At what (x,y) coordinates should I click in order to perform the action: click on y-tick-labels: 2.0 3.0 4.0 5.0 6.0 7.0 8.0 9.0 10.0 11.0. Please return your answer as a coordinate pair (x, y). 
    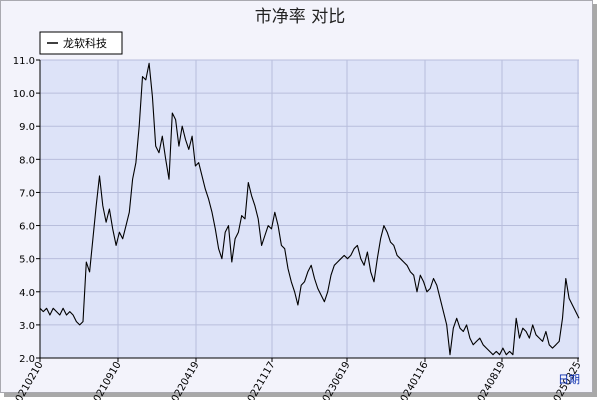
    Looking at the image, I should click on (24, 210).